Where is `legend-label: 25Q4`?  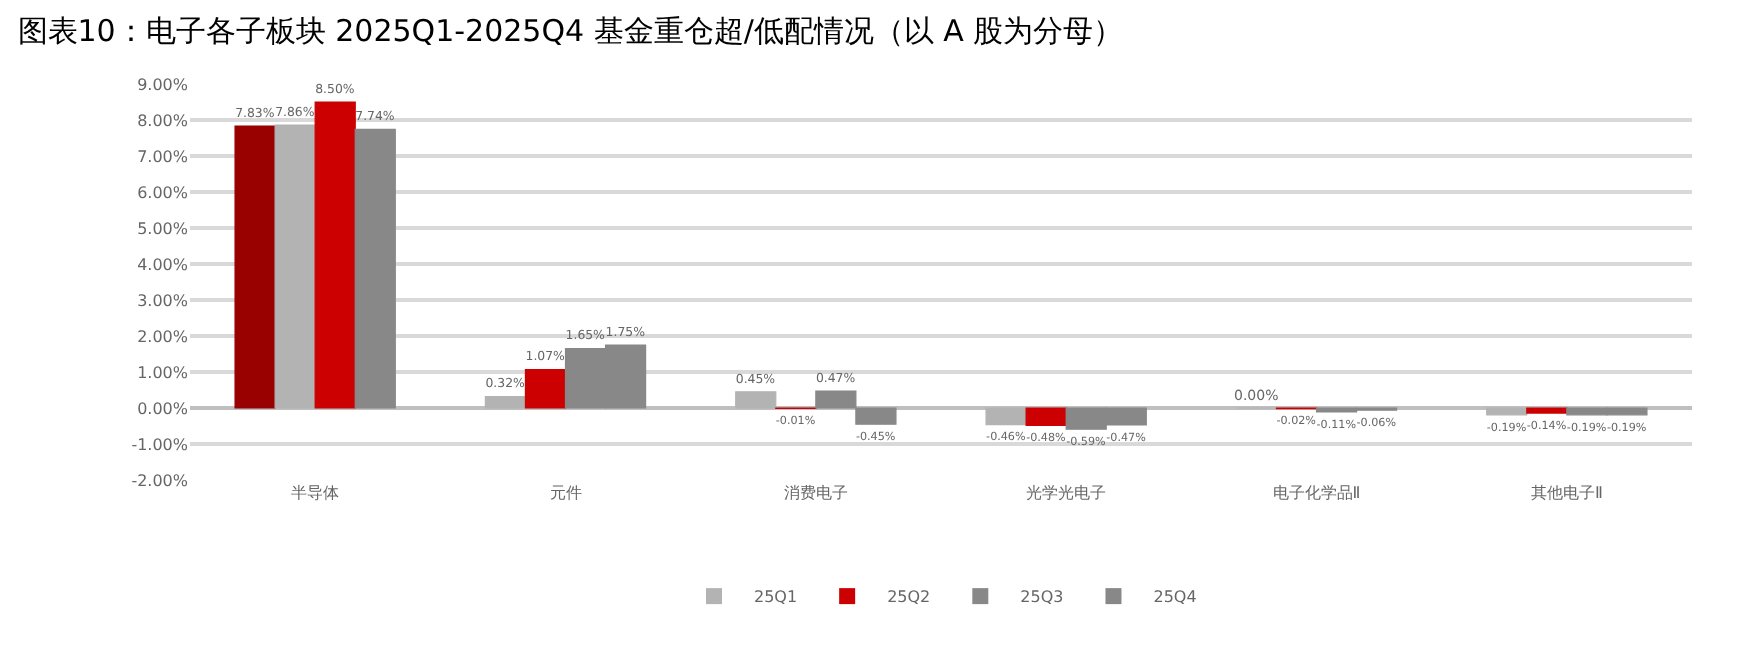
legend-label: 25Q4 is located at coordinates (1175, 597).